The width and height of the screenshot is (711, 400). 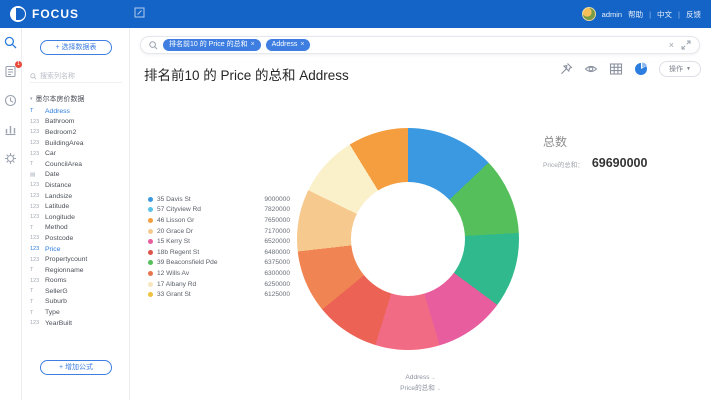 I want to click on field-item-date: ▤ Date, so click(x=78, y=175).